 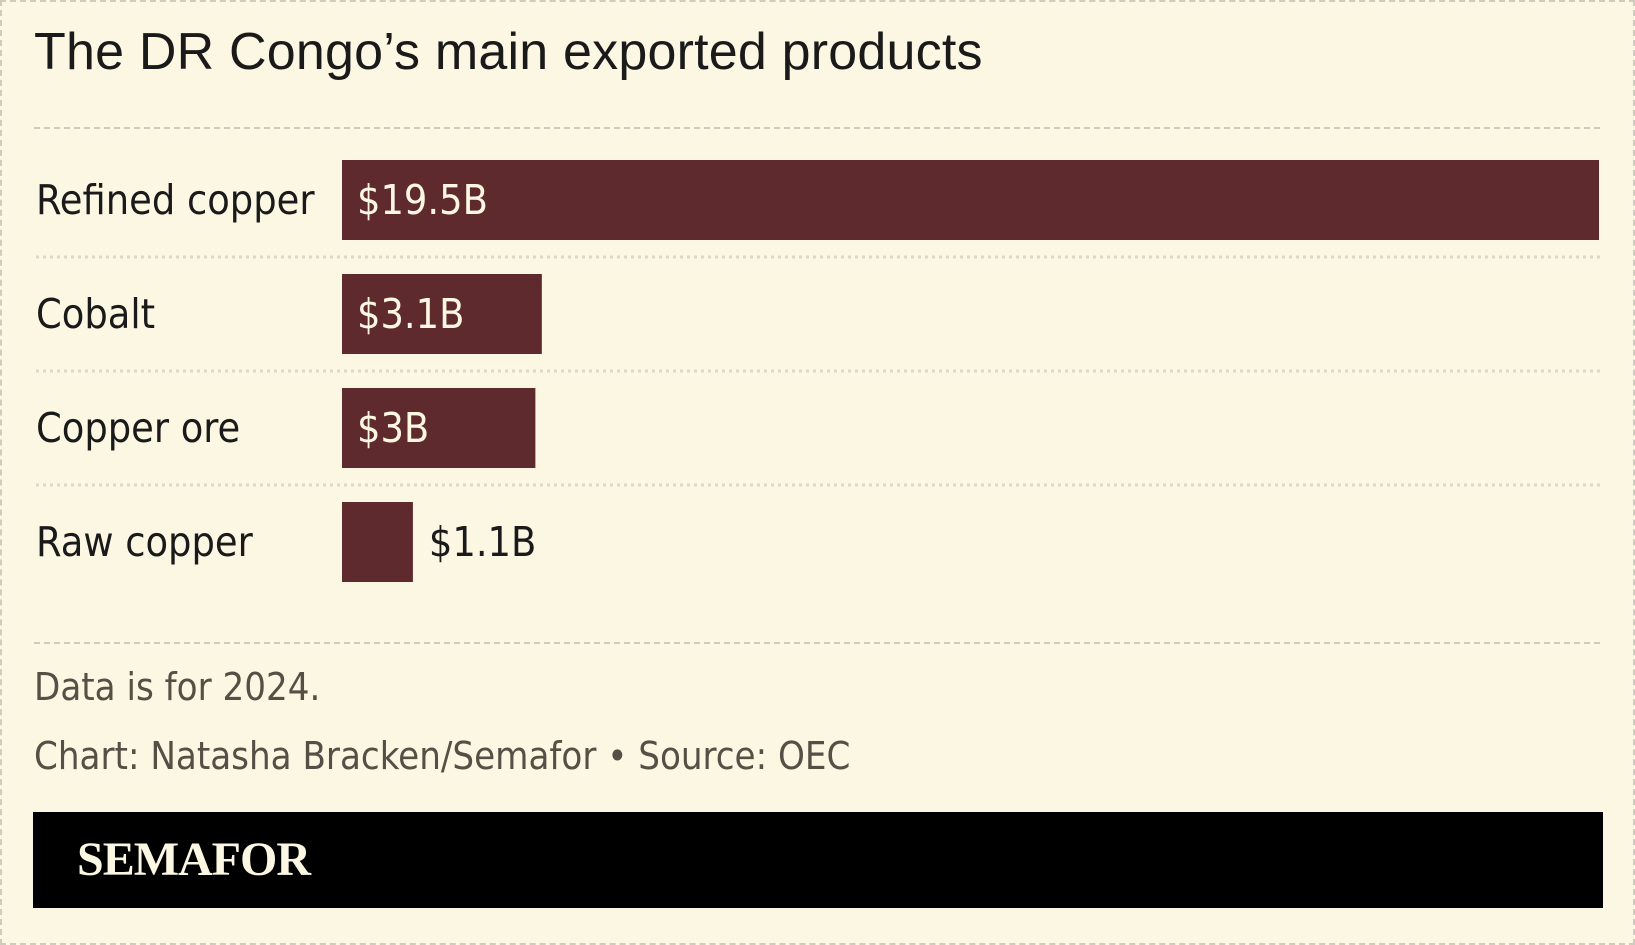 I want to click on category-label: Refined copper, so click(x=175, y=200).